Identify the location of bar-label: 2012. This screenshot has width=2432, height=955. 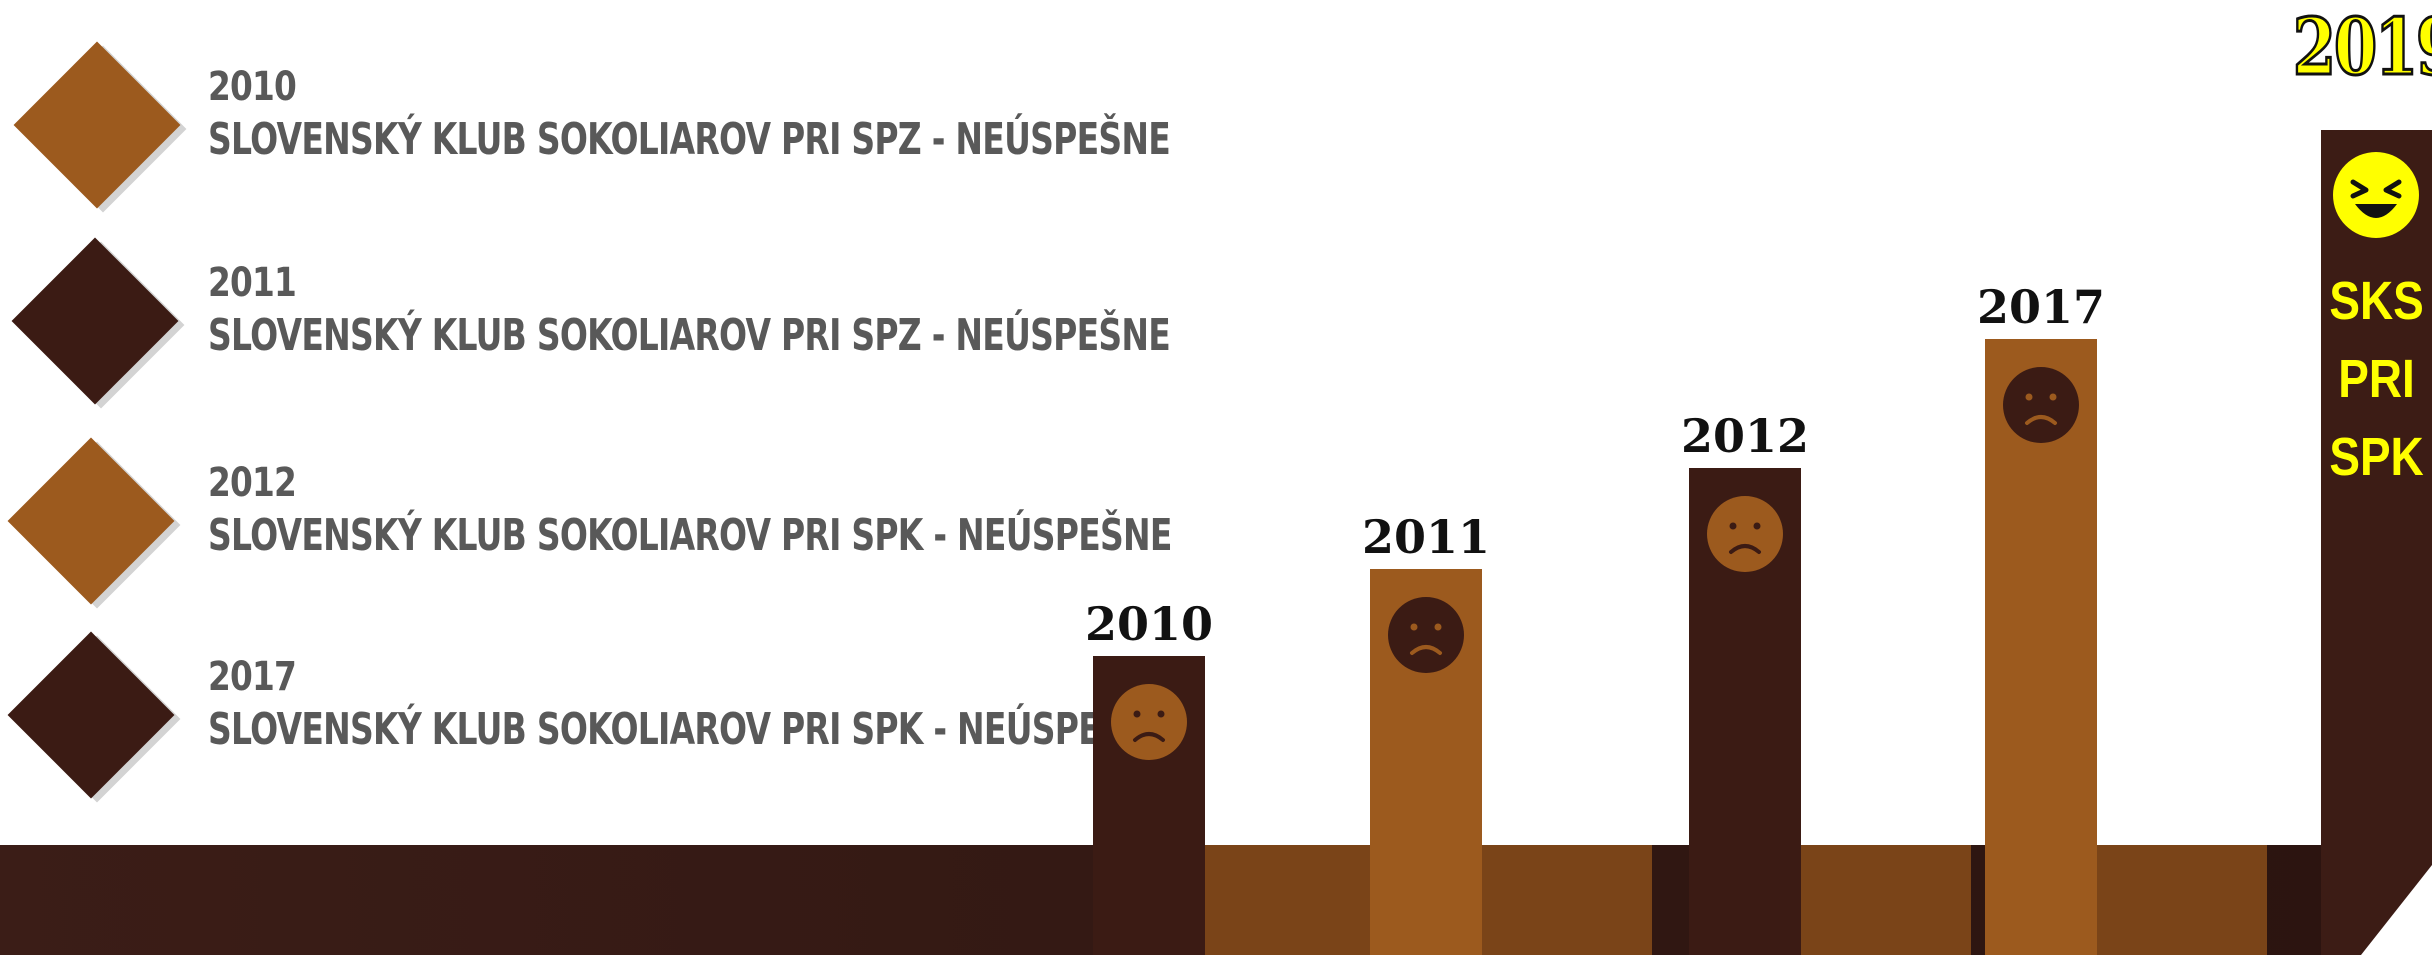
(1745, 436).